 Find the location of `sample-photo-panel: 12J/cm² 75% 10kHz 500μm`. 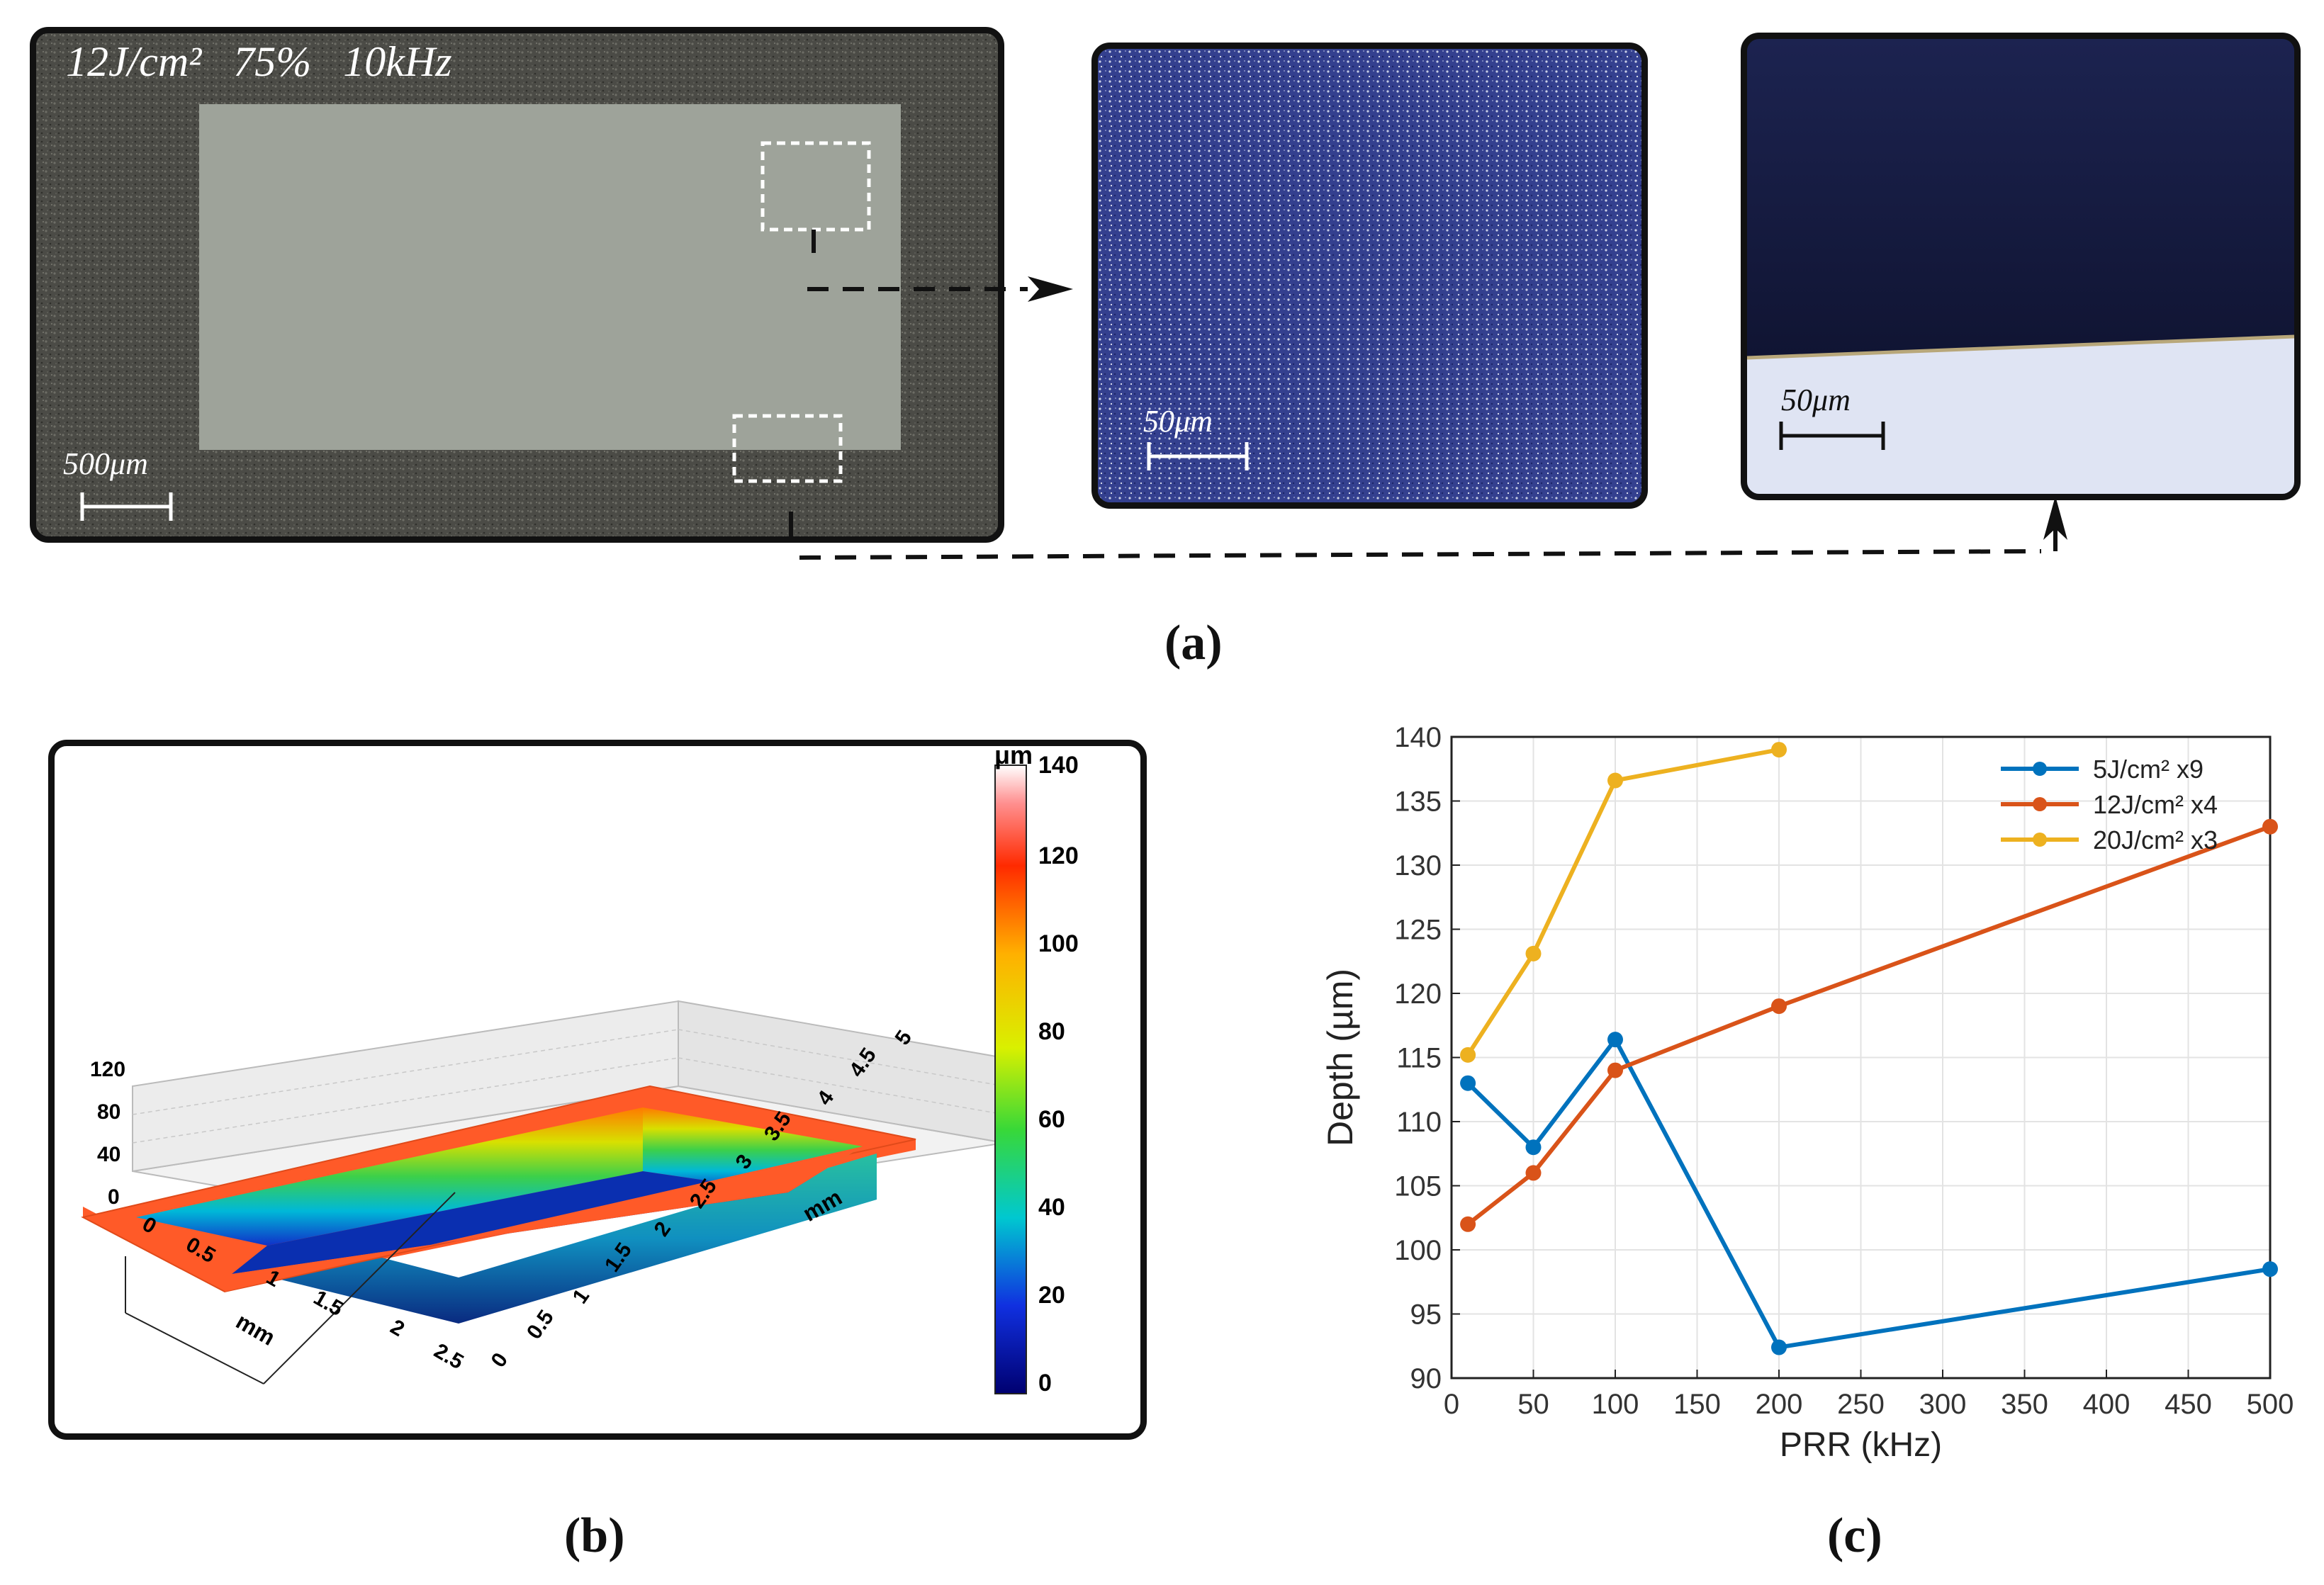

sample-photo-panel: 12J/cm² 75% 10kHz 500μm is located at coordinates (517, 285).